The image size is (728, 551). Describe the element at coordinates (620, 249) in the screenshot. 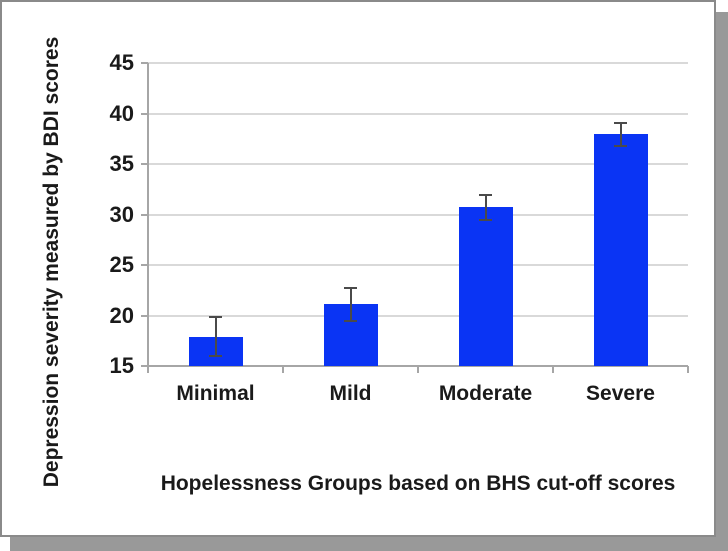

I see `bar-severe` at that location.